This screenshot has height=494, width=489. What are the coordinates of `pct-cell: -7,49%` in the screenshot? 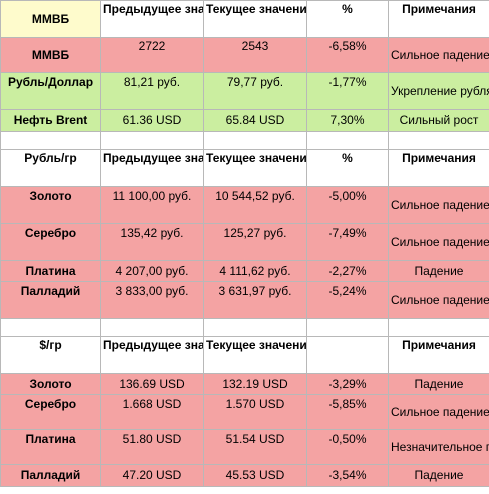 It's located at (347, 242).